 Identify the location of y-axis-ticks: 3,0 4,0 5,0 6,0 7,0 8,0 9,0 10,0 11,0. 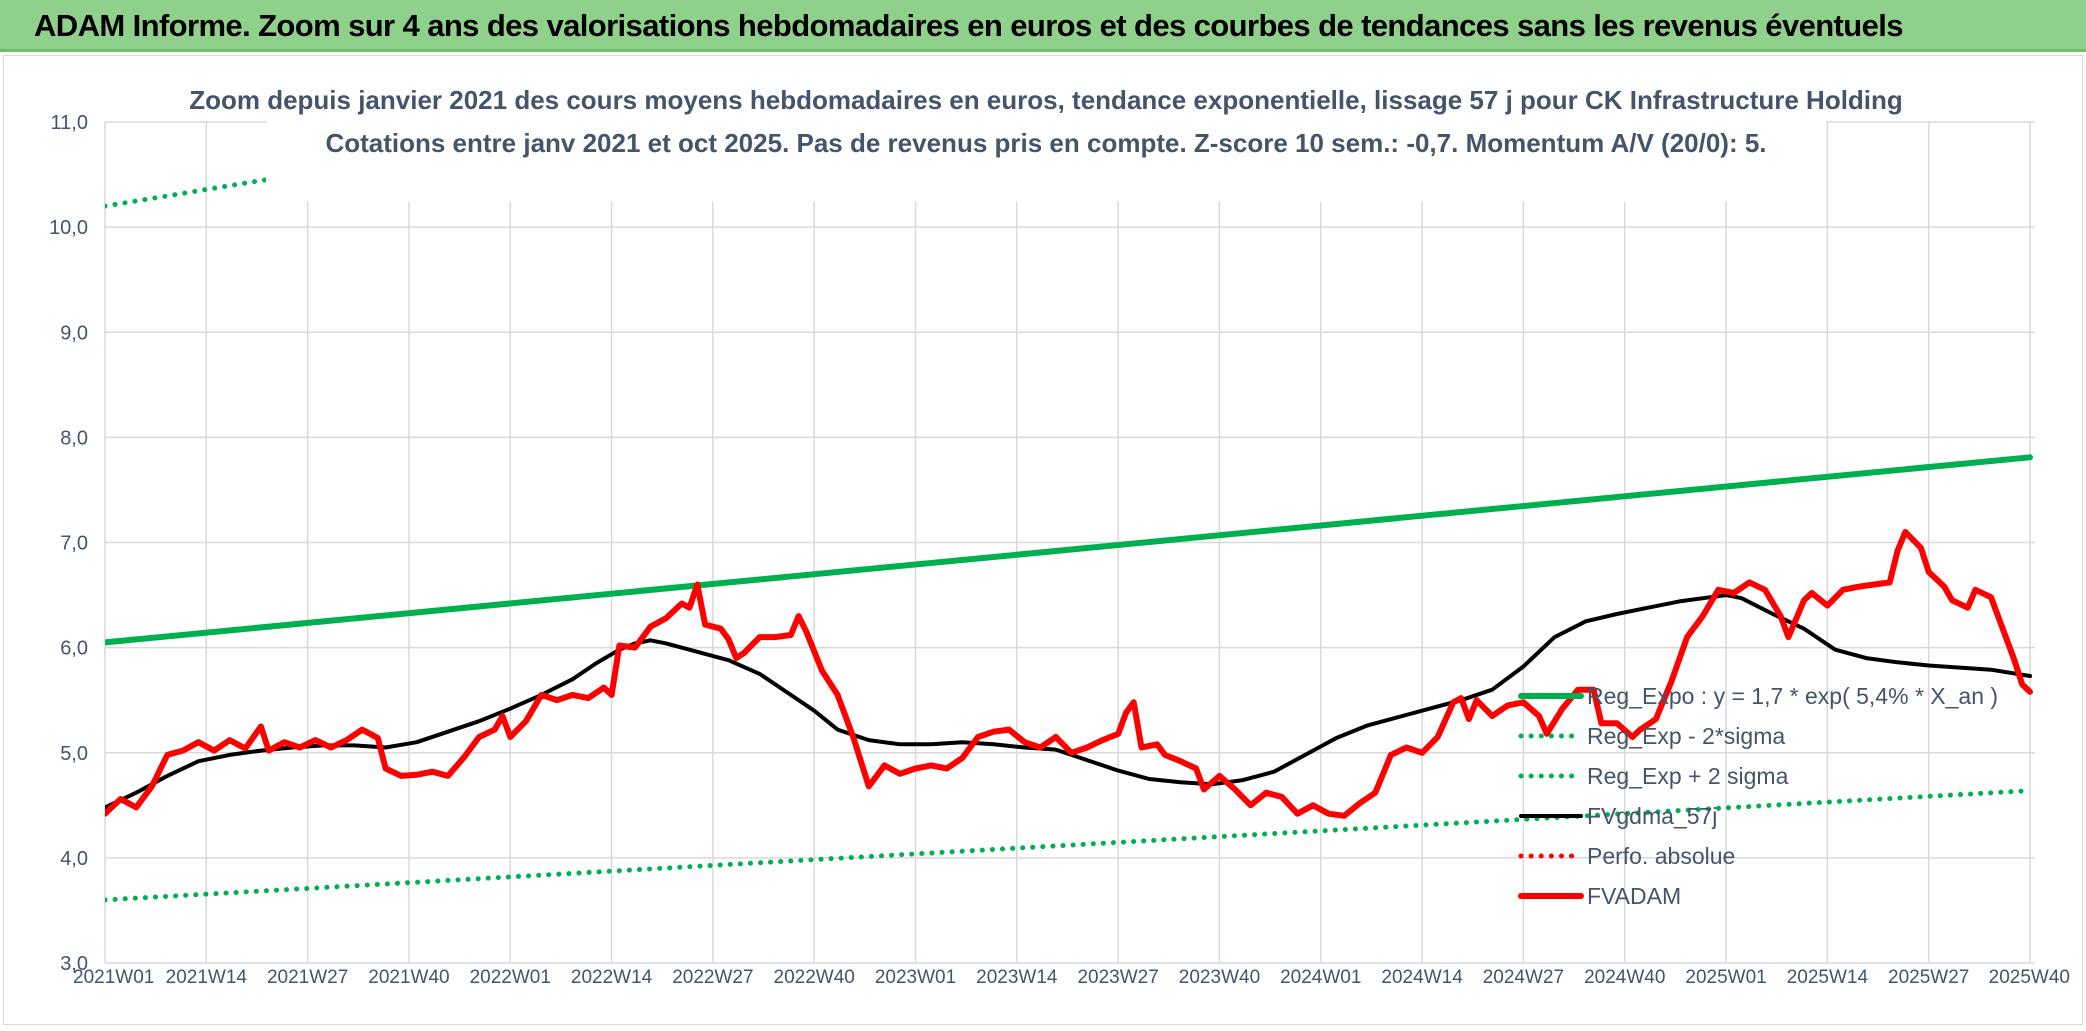
(68, 543).